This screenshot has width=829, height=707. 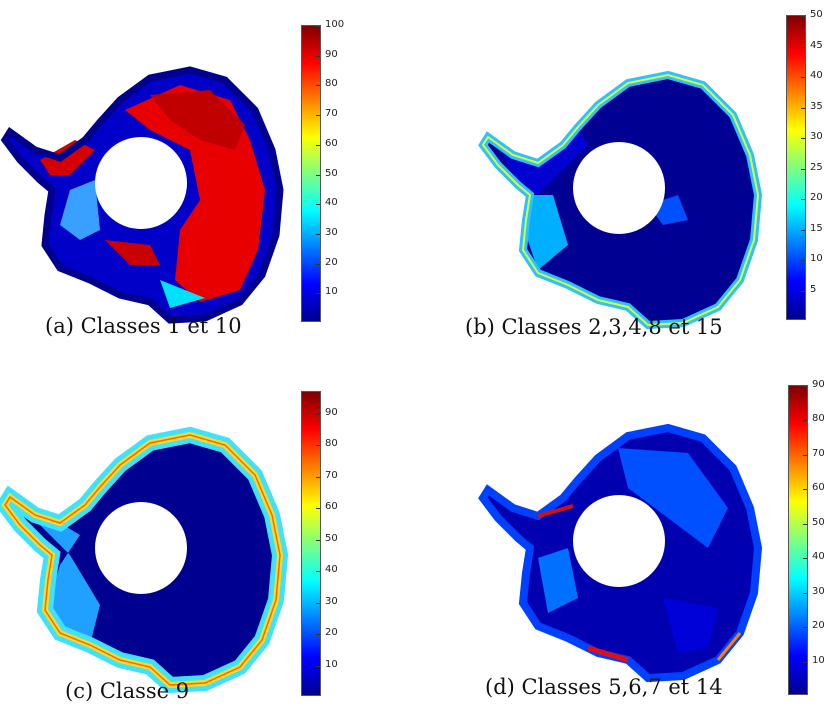 What do you see at coordinates (818, 557) in the screenshot?
I see `colorbar-d-tick-label: 40` at bounding box center [818, 557].